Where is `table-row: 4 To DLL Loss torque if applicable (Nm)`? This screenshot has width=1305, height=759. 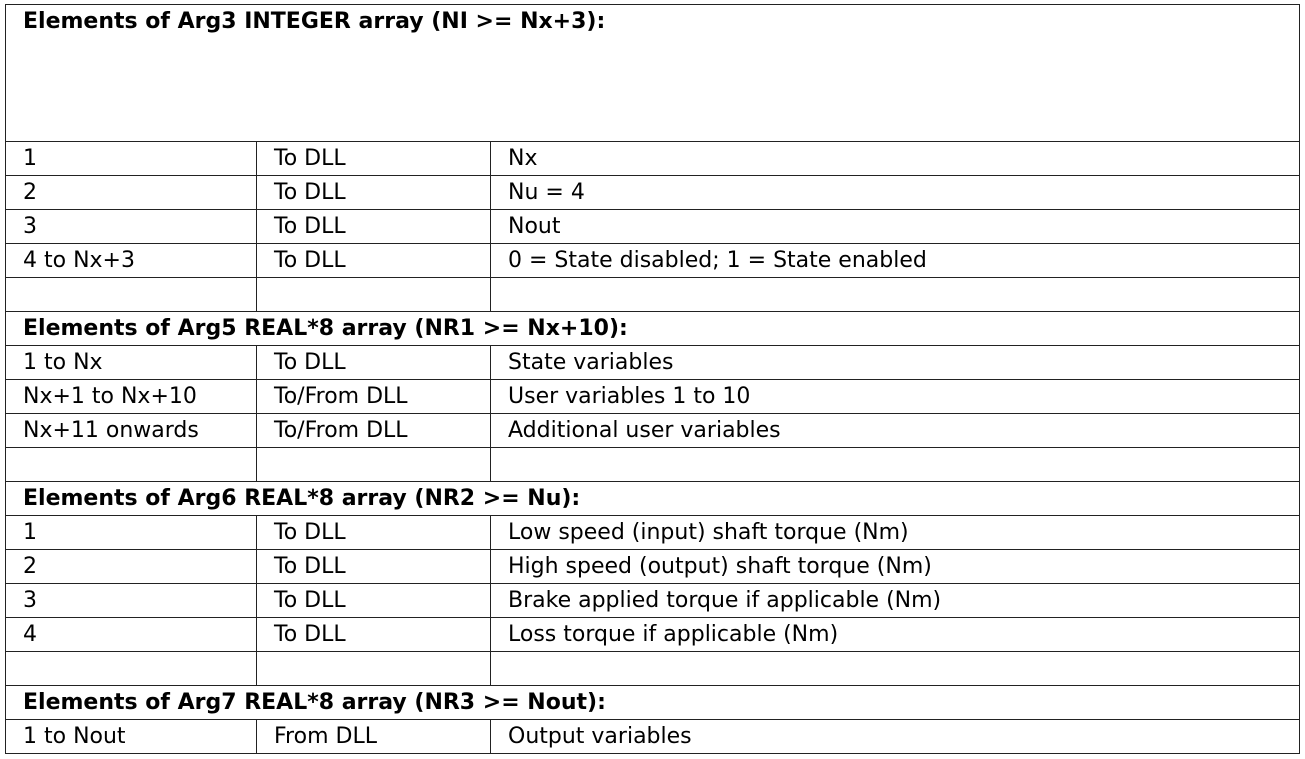 table-row: 4 To DLL Loss torque if applicable (Nm) is located at coordinates (652, 634).